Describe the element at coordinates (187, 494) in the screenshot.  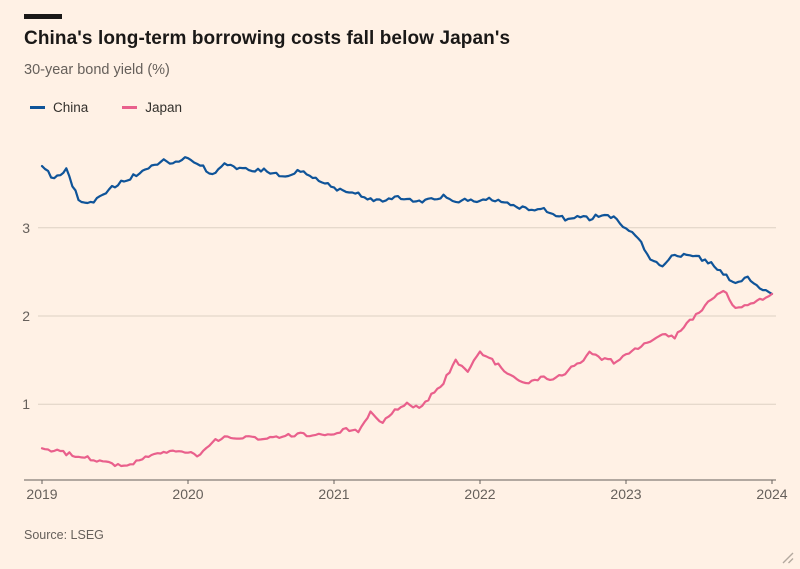
I see `x-tick-label: 2020` at that location.